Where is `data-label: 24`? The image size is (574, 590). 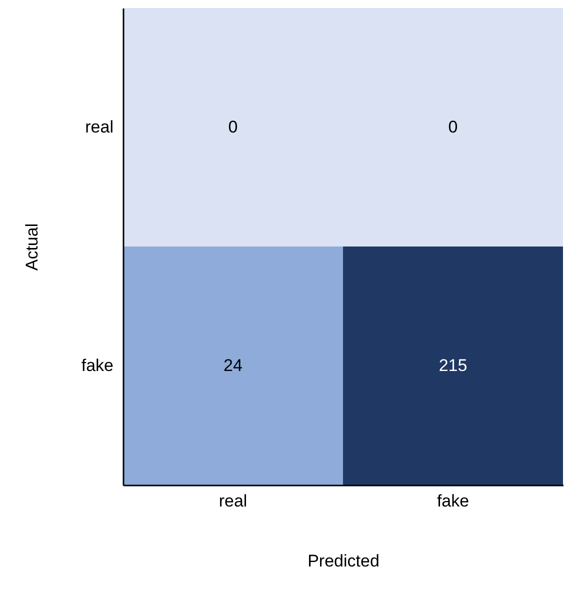
data-label: 24 is located at coordinates (233, 365).